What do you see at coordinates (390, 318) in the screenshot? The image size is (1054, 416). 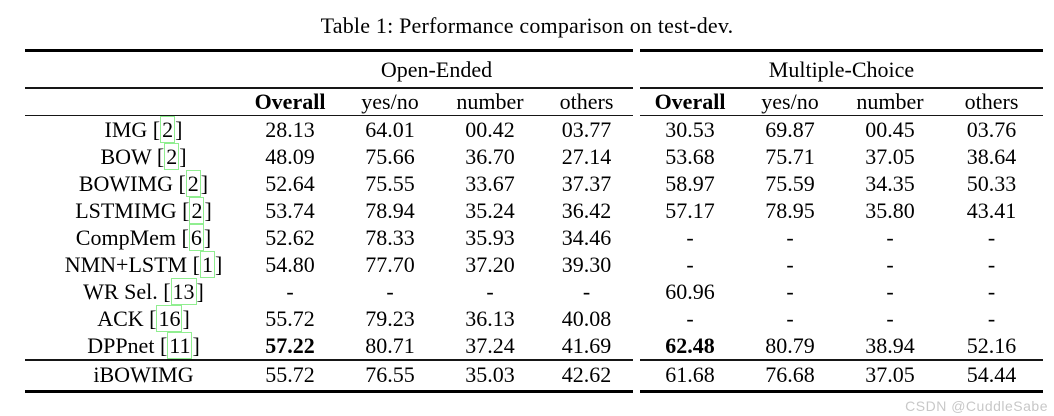 I see `cell-oe-yesno: 79.23` at bounding box center [390, 318].